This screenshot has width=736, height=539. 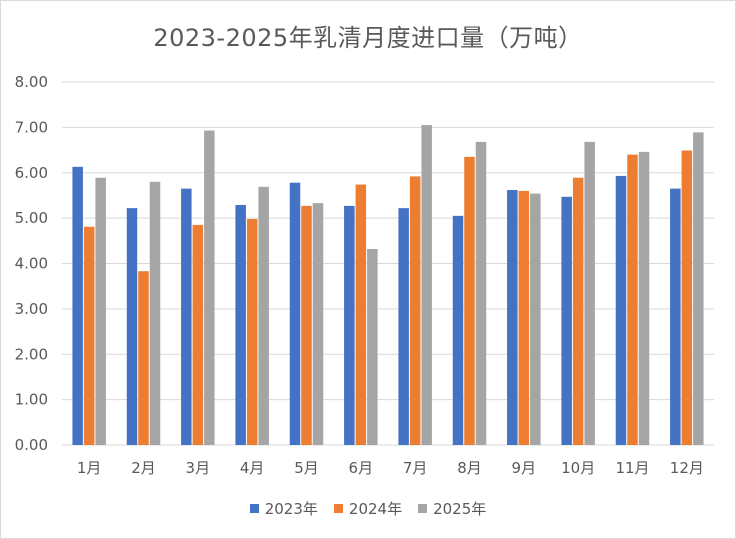 I want to click on y-tick-label: 7.00, so click(x=31, y=127).